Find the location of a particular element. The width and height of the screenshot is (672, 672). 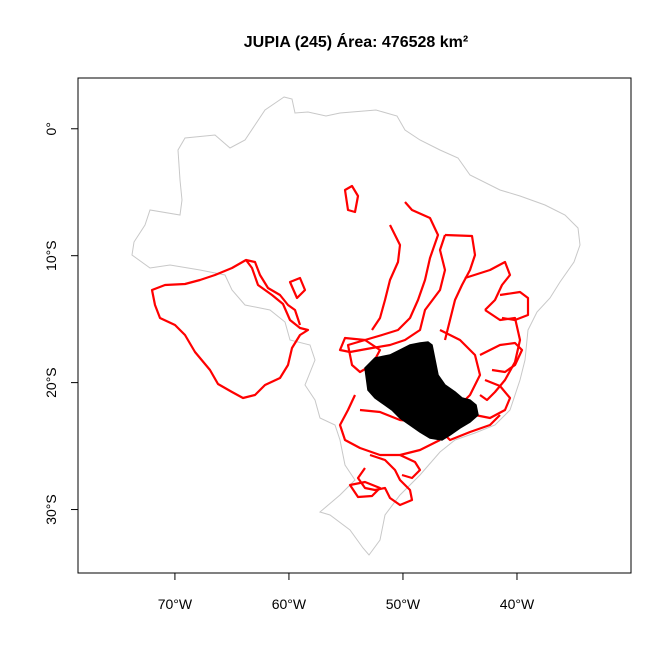

y-tick-label: 30°S is located at coordinates (51, 509).